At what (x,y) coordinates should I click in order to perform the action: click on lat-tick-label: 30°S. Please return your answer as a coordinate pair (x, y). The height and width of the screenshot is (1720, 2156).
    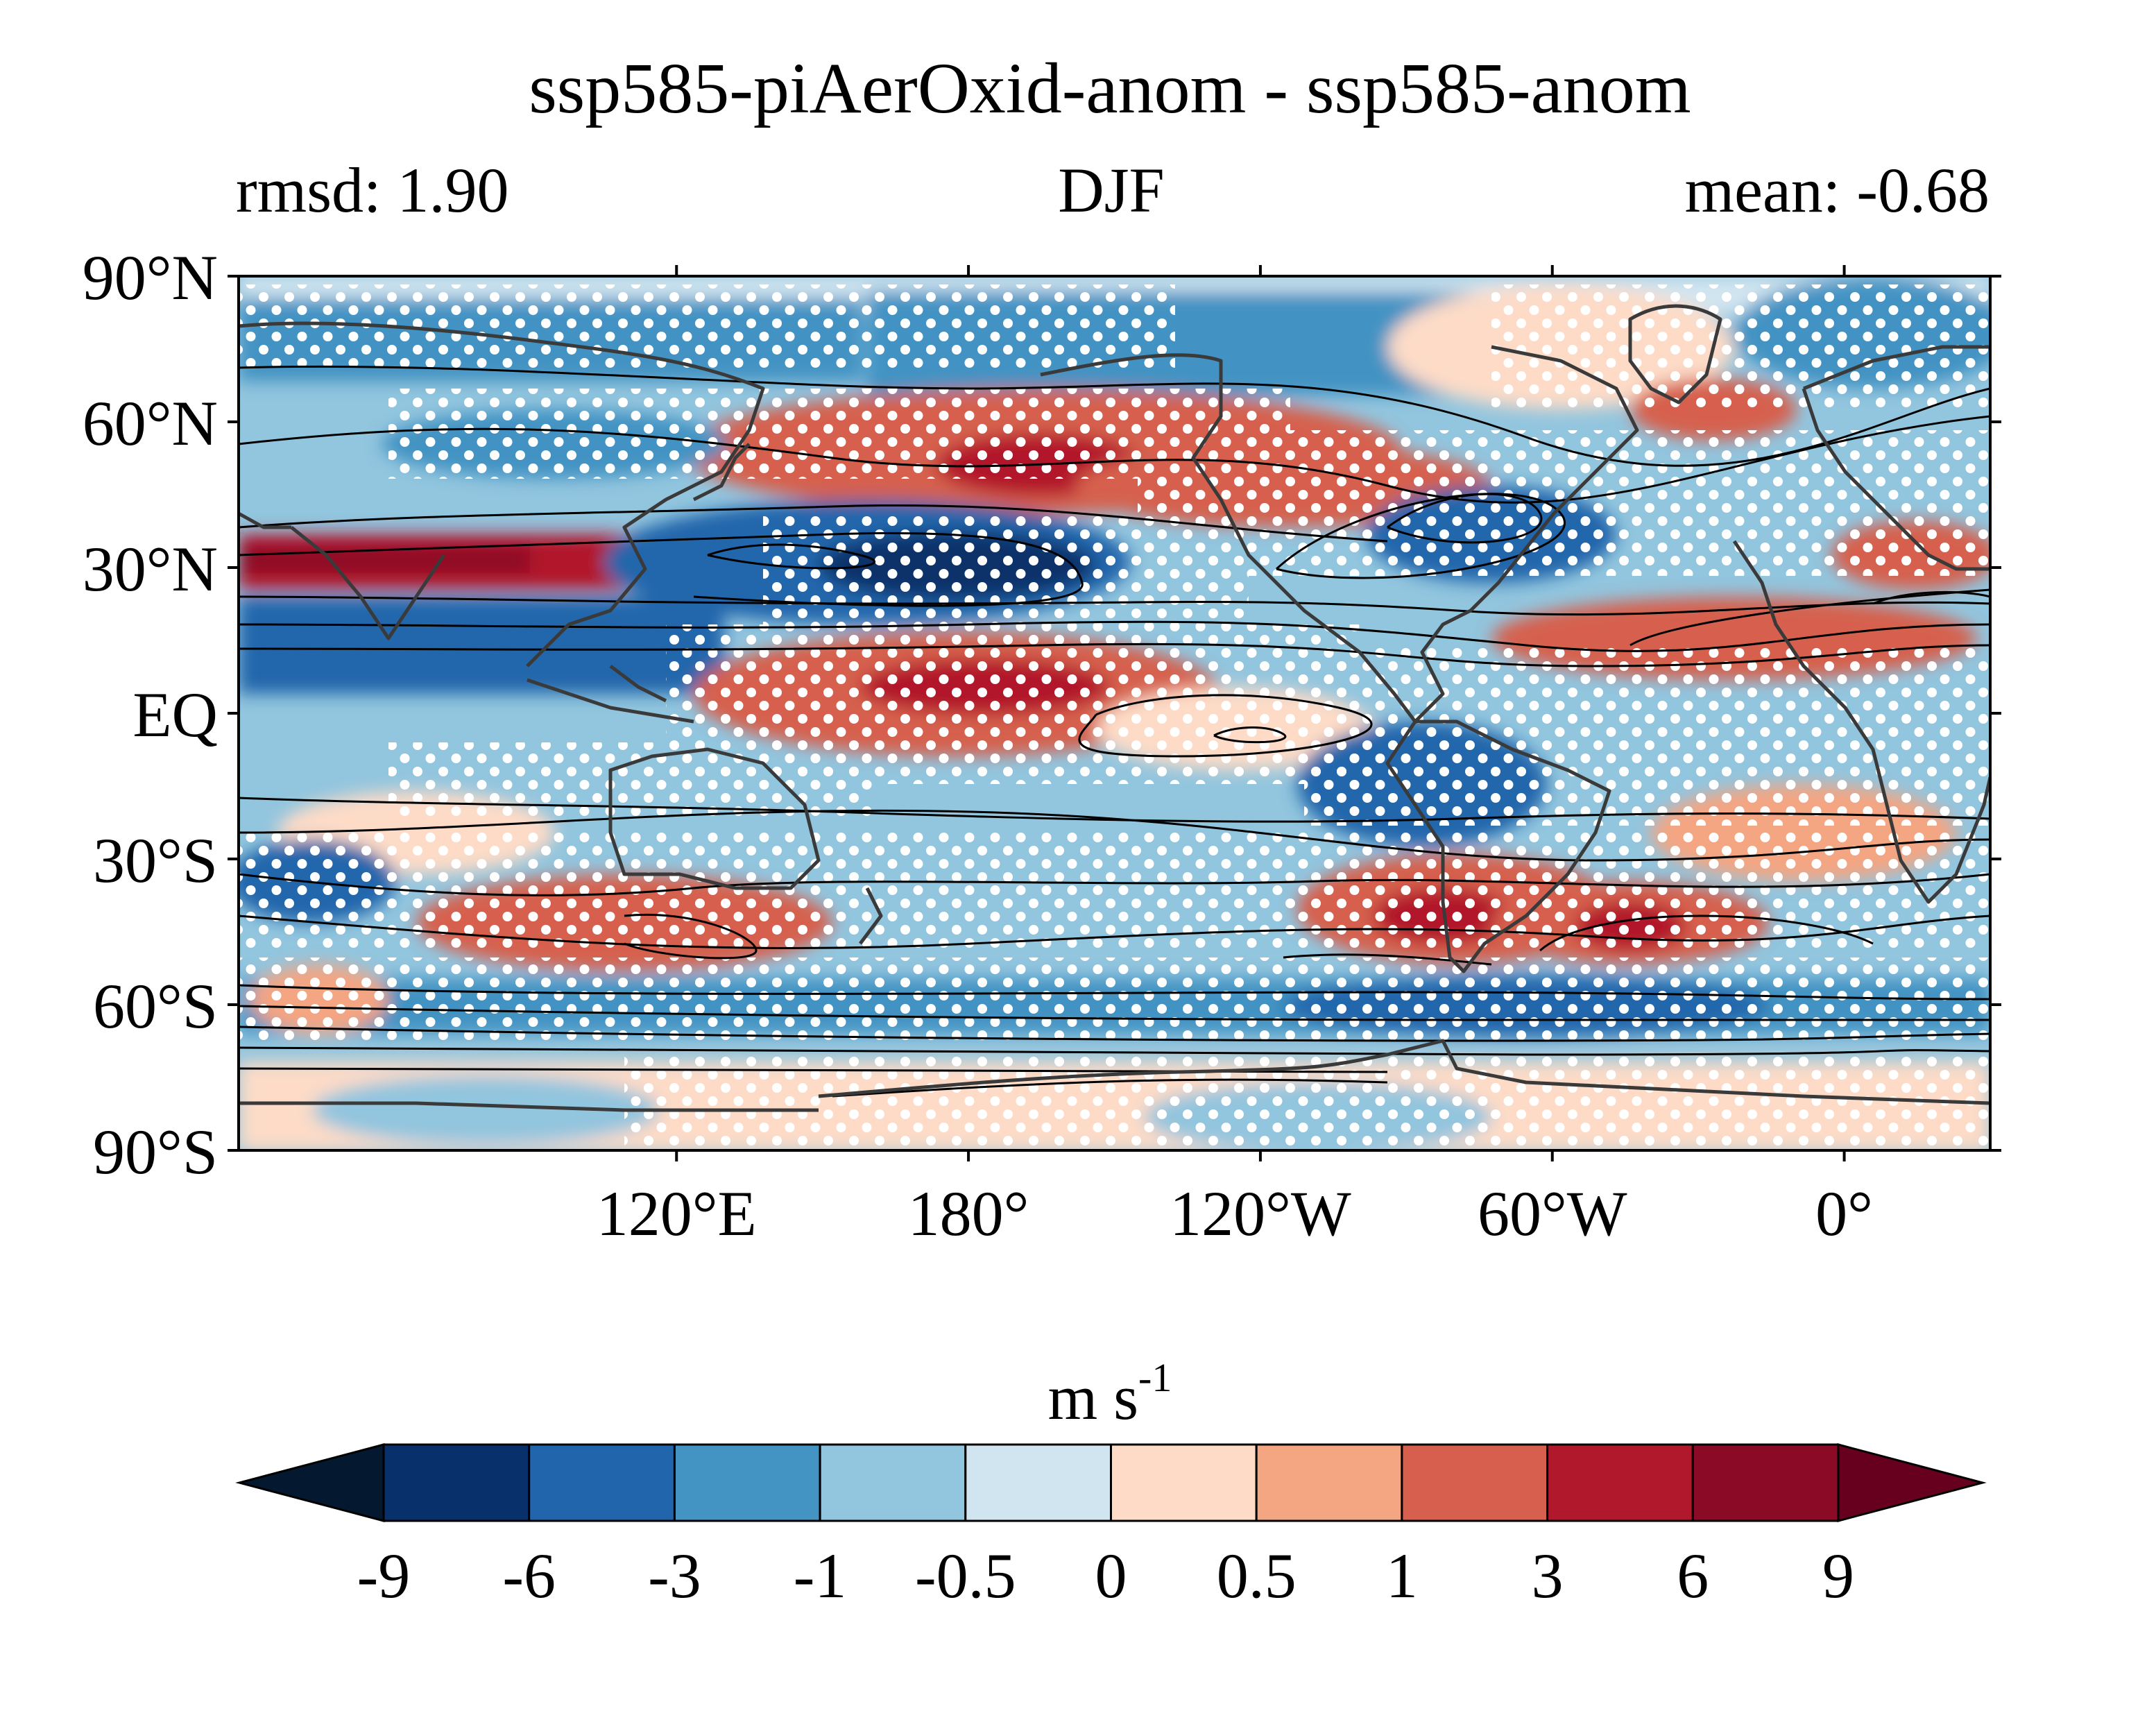
    Looking at the image, I should click on (155, 860).